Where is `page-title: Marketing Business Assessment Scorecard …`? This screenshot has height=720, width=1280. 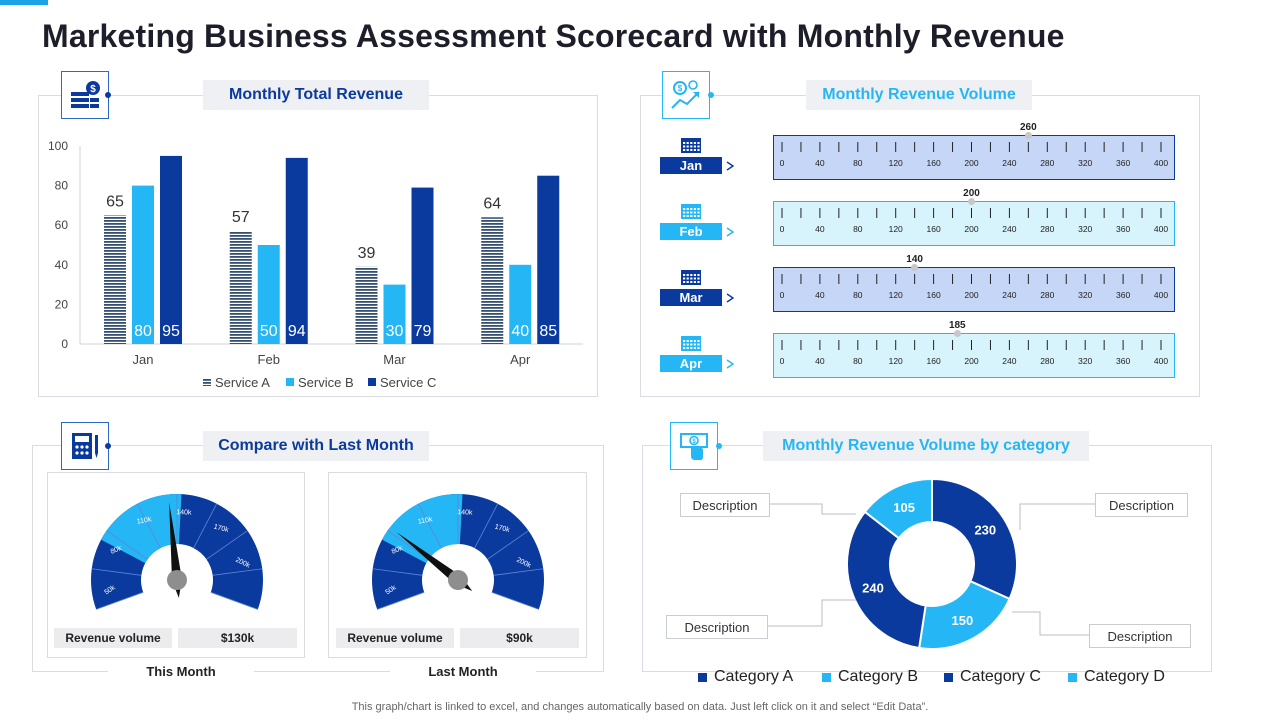 page-title: Marketing Business Assessment Scorecard … is located at coordinates (553, 36).